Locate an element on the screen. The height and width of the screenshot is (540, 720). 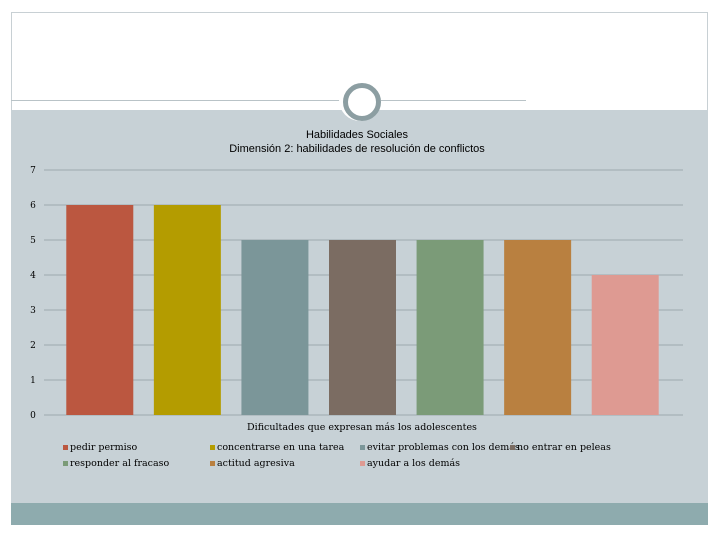
legend-label-4: responder al fracaso is located at coordinates (120, 463).